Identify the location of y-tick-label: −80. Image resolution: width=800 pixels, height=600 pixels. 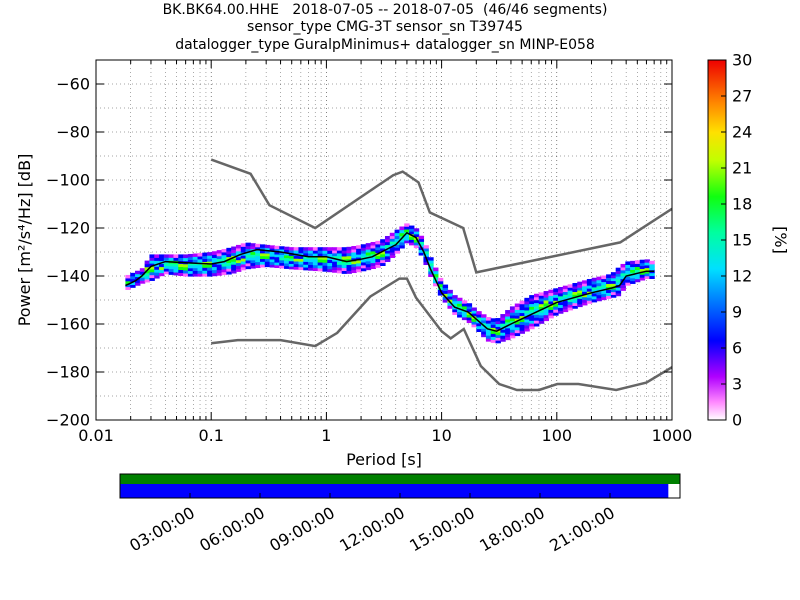
(73, 132).